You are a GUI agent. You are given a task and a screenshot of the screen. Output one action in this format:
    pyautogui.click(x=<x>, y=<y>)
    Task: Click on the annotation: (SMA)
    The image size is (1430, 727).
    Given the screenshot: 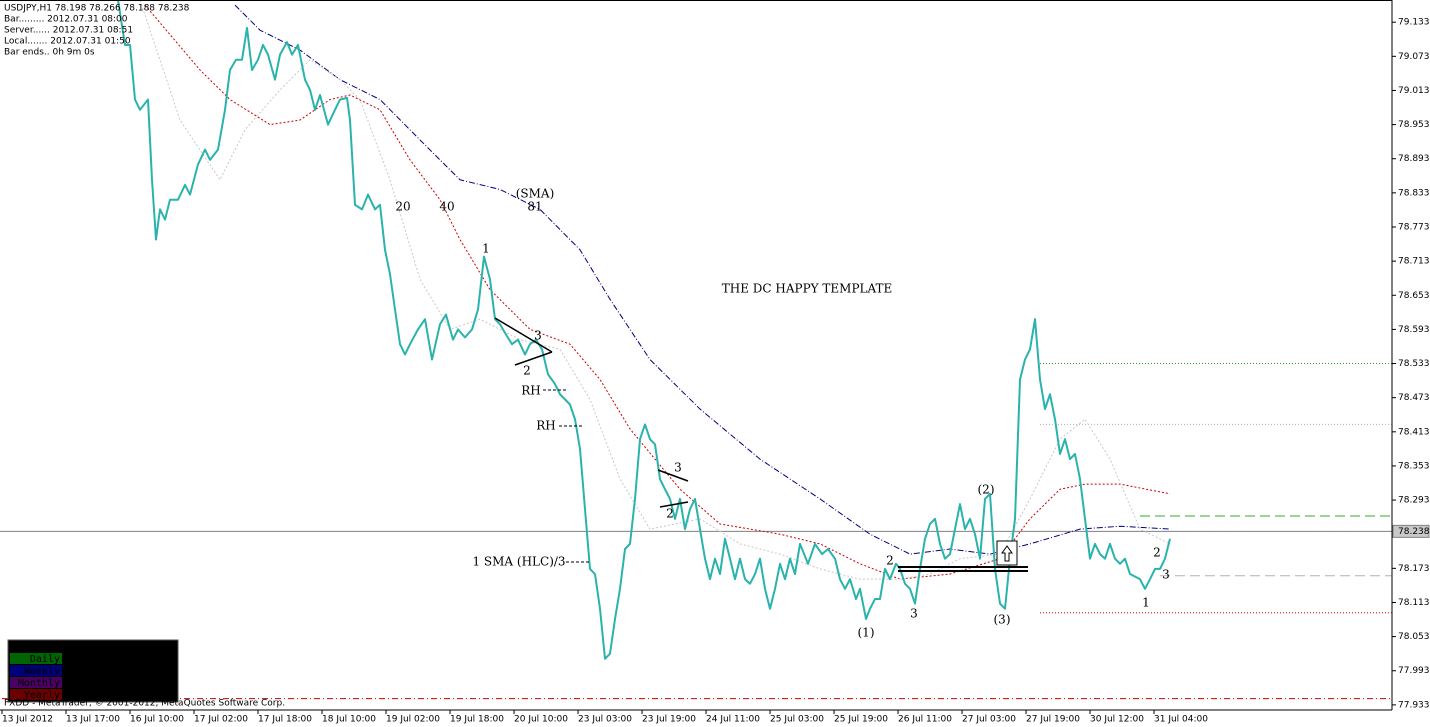 What is the action you would take?
    pyautogui.click(x=535, y=194)
    